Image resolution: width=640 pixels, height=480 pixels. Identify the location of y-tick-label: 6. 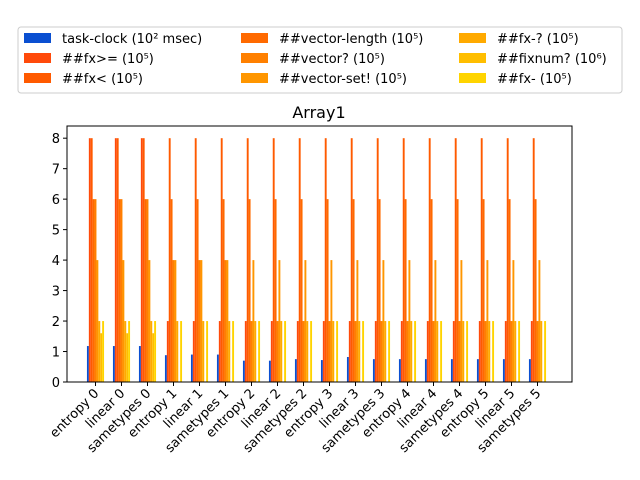
(56, 200).